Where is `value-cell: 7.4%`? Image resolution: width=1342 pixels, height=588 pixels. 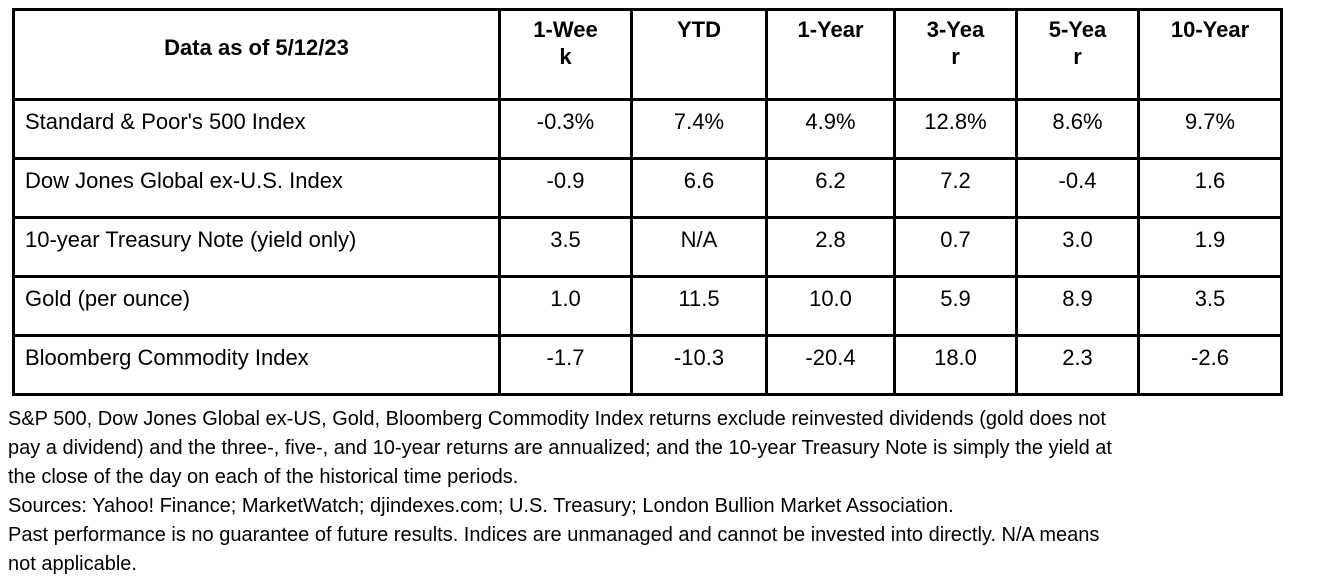
value-cell: 7.4% is located at coordinates (699, 129).